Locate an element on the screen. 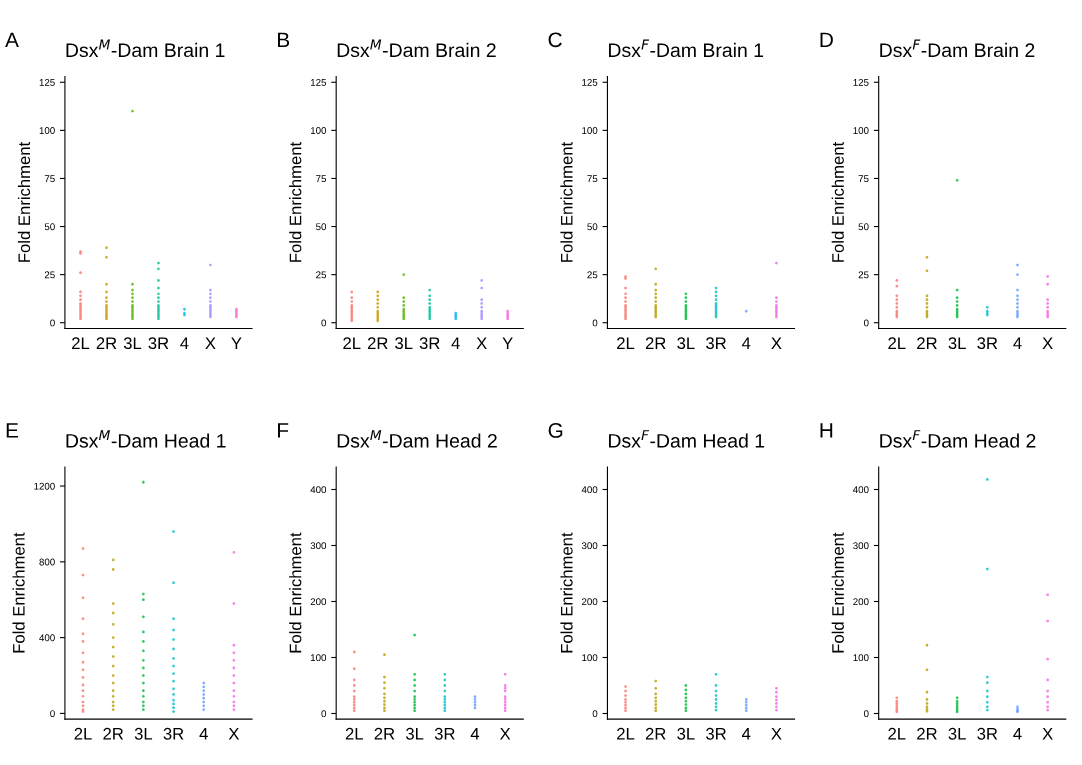 The height and width of the screenshot is (765, 1082). text: G is located at coordinates (555, 430).